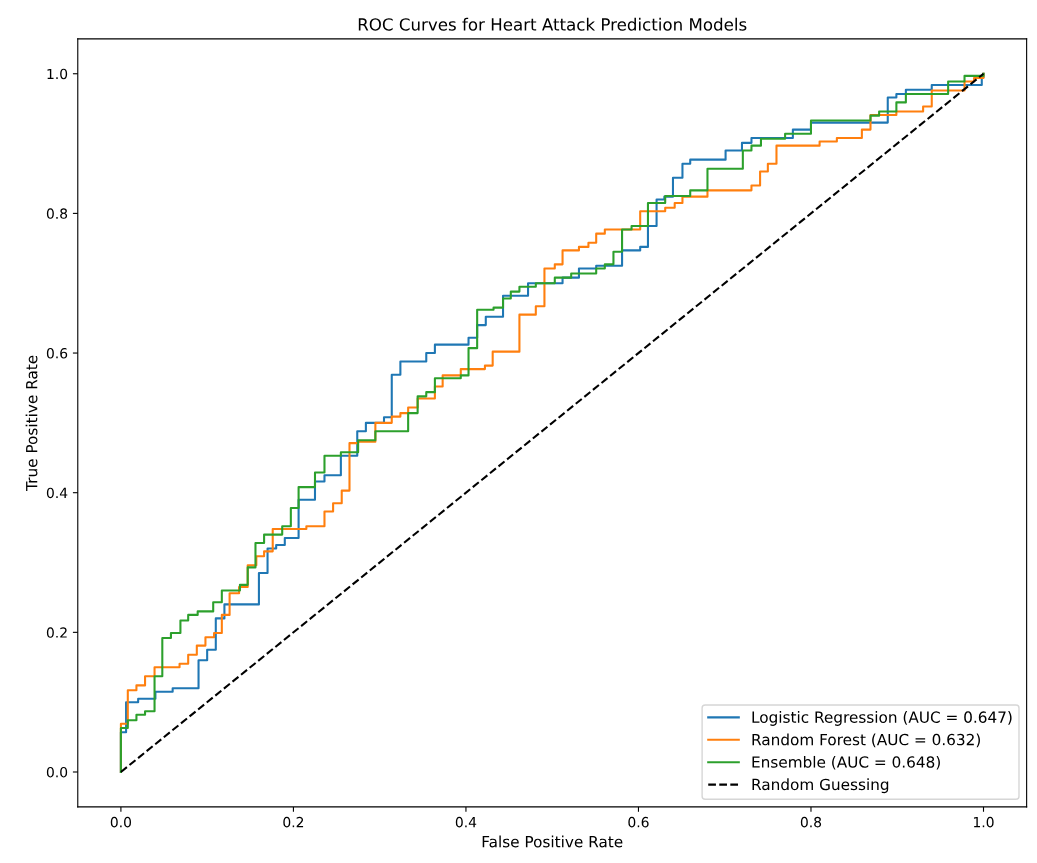 Image resolution: width=1037 pixels, height=863 pixels. I want to click on legend-label: Random Guessing, so click(820, 786).